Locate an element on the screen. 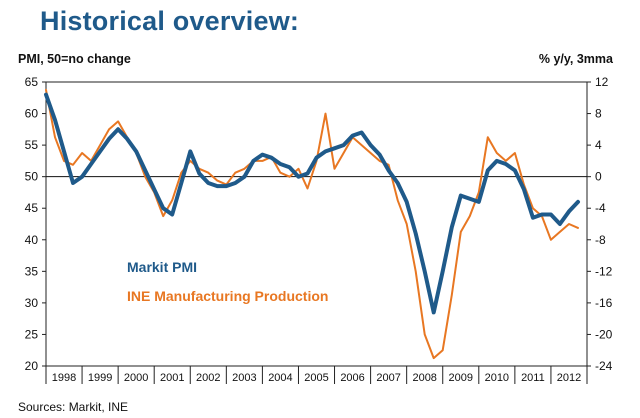 This screenshot has height=418, width=640. right-tick-label: -4 is located at coordinates (600, 208).